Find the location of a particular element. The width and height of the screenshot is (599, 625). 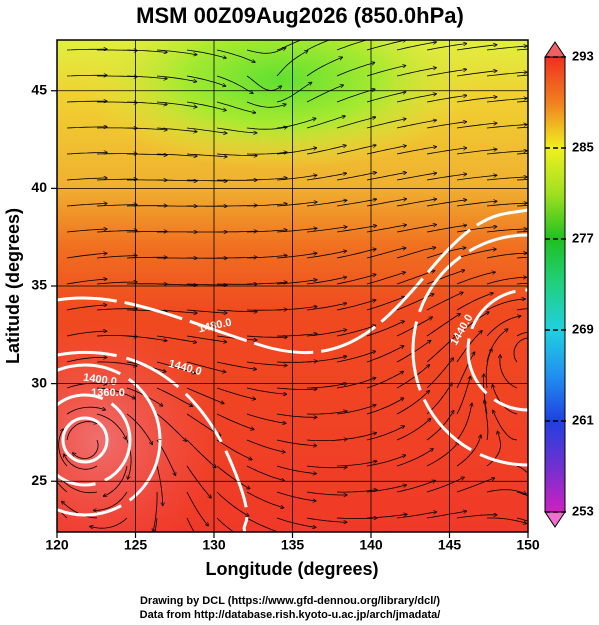

x-tick-label: 145 is located at coordinates (450, 545).